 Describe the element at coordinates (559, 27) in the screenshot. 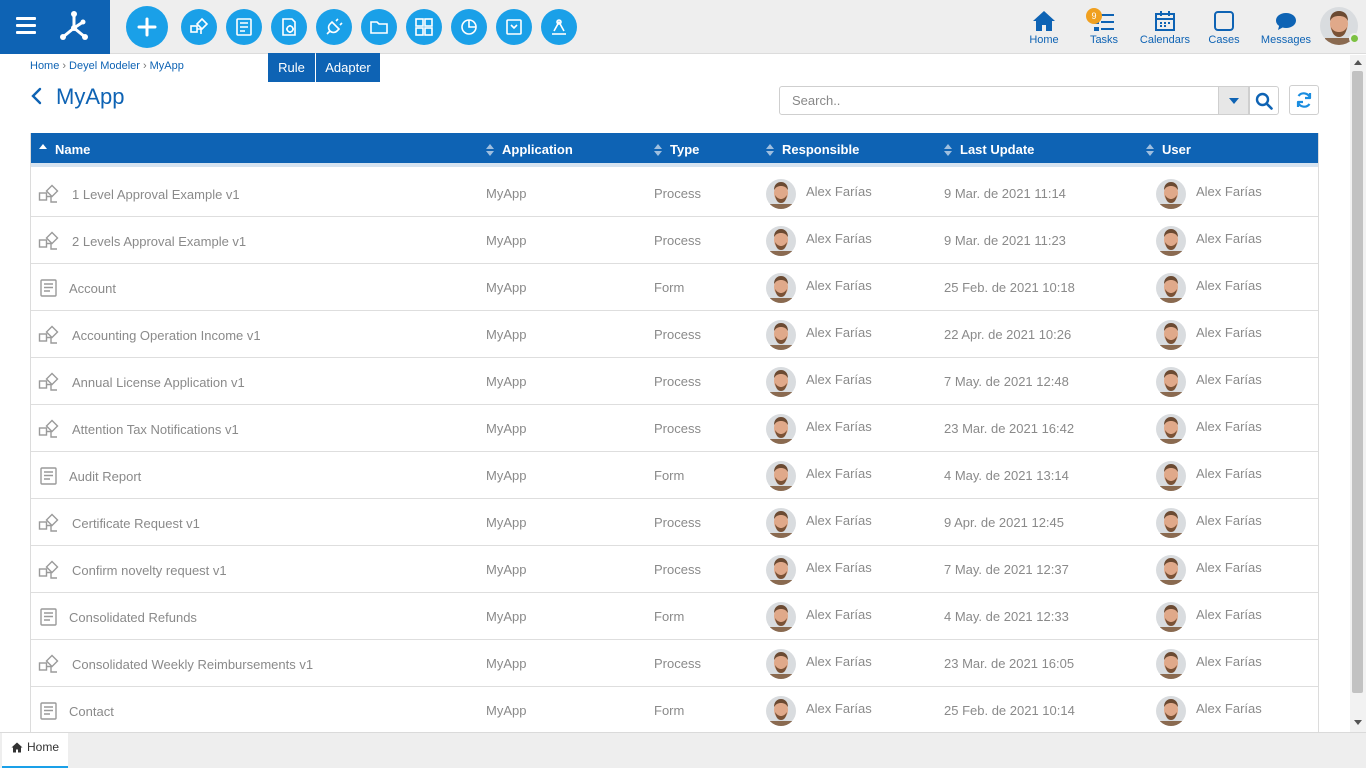

I see `integration-button` at that location.